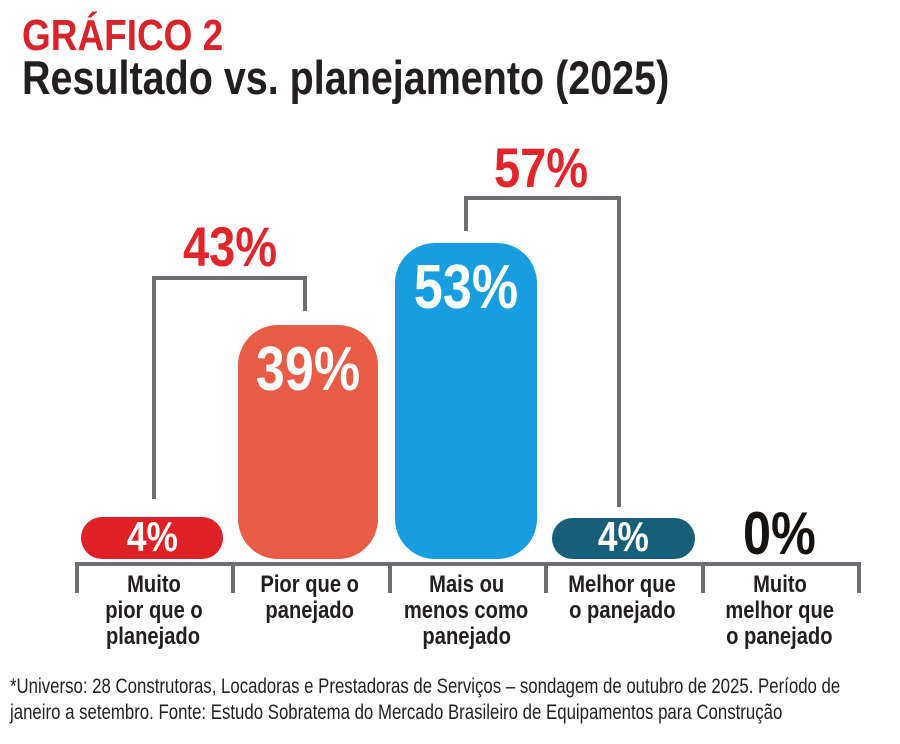 Image resolution: width=900 pixels, height=744 pixels. Describe the element at coordinates (466, 287) in the screenshot. I see `bar-value-label: 53%` at that location.